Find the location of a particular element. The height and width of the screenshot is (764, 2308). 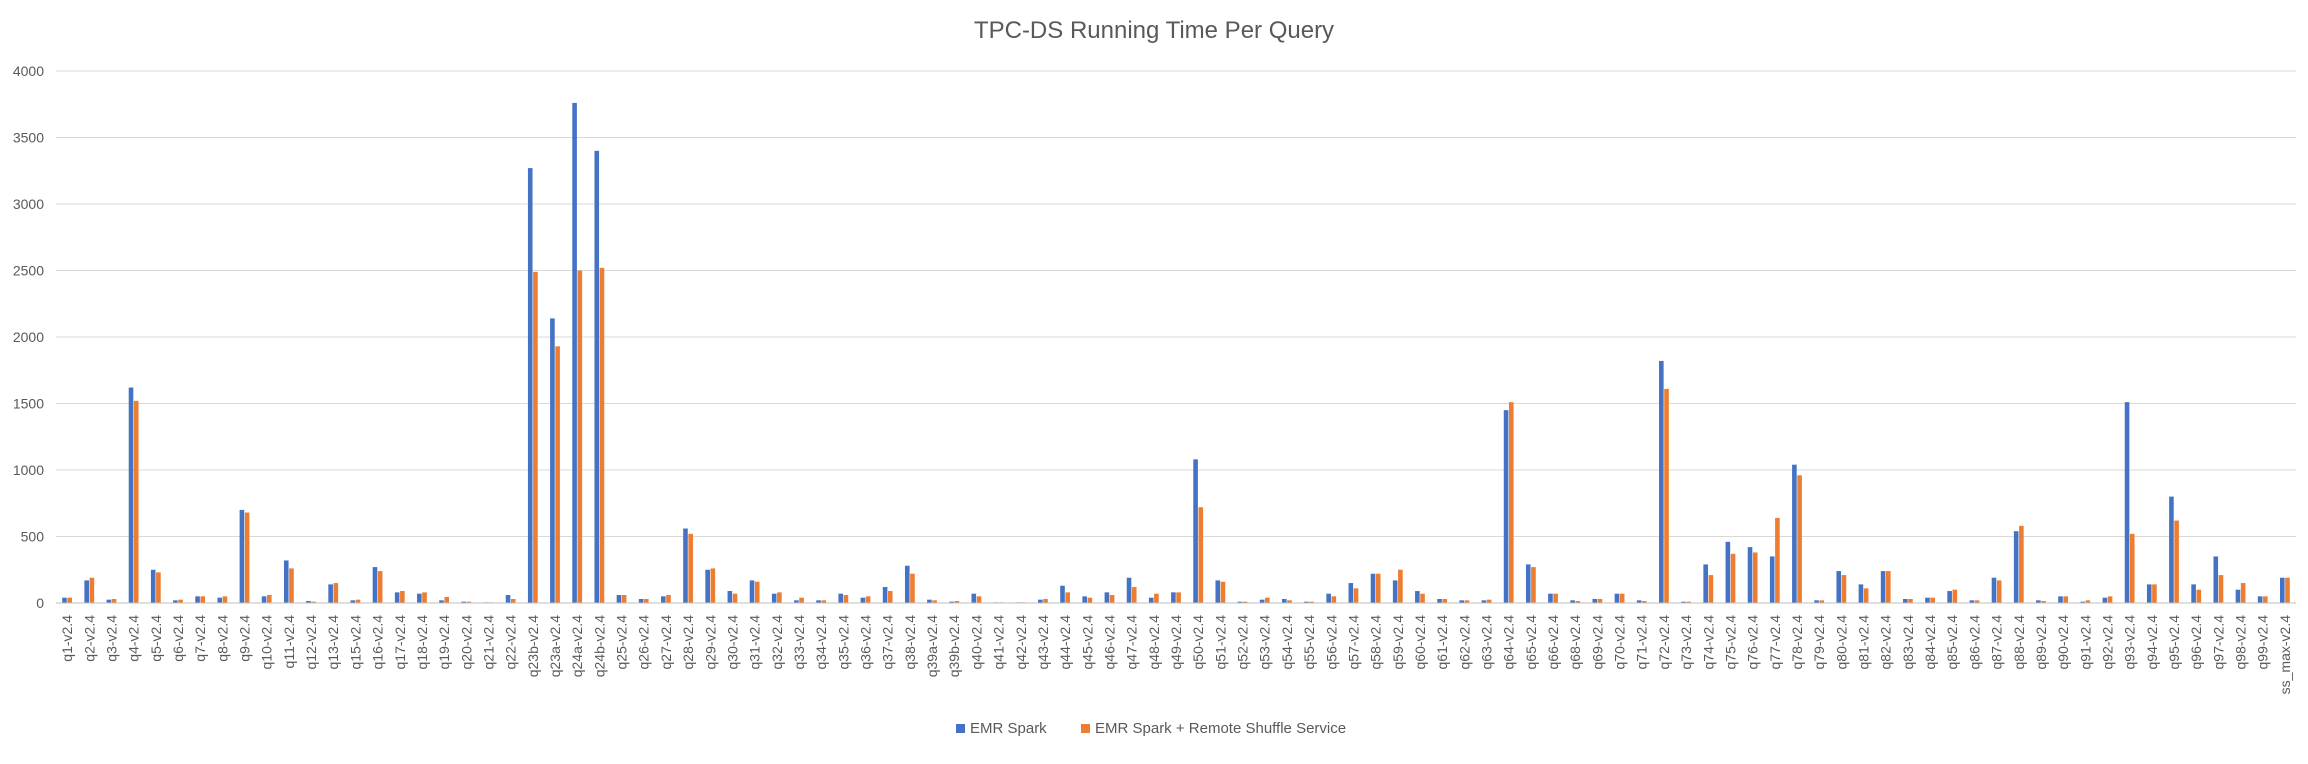

bar-emr-spark-q30-v2.4 is located at coordinates (730, 597).